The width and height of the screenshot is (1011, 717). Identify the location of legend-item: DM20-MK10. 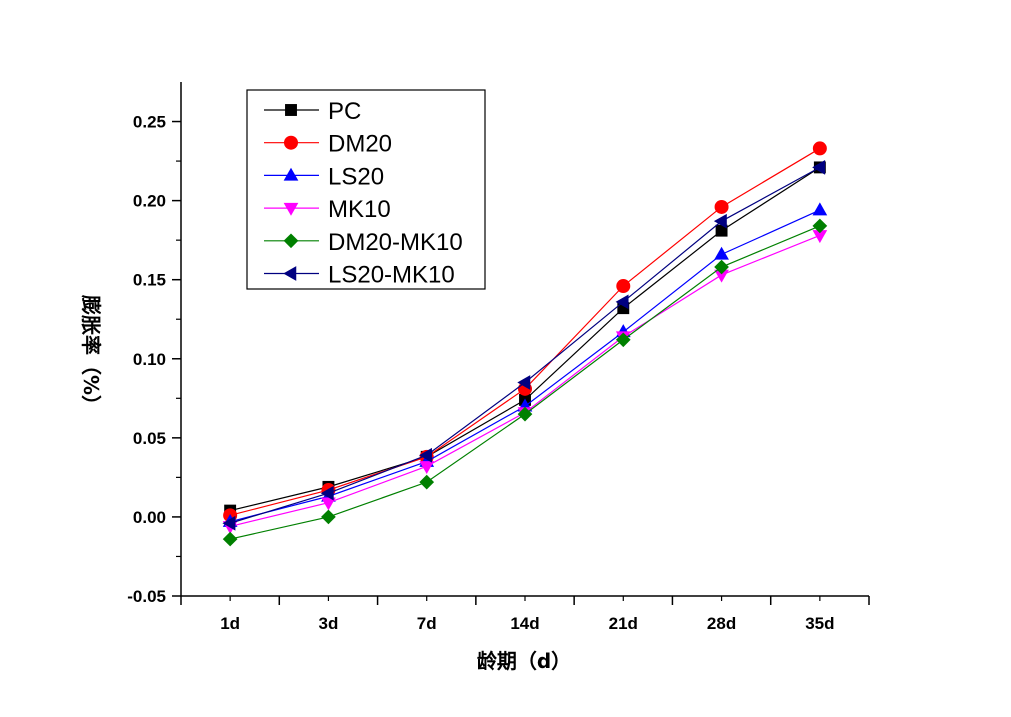
(363, 242).